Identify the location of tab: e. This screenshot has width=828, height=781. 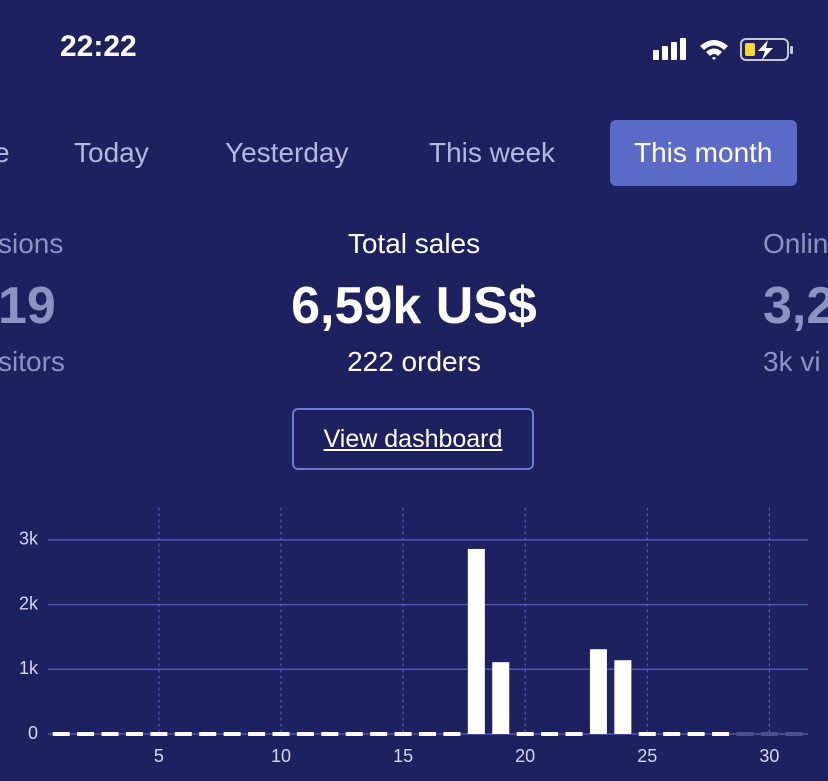
(5, 152).